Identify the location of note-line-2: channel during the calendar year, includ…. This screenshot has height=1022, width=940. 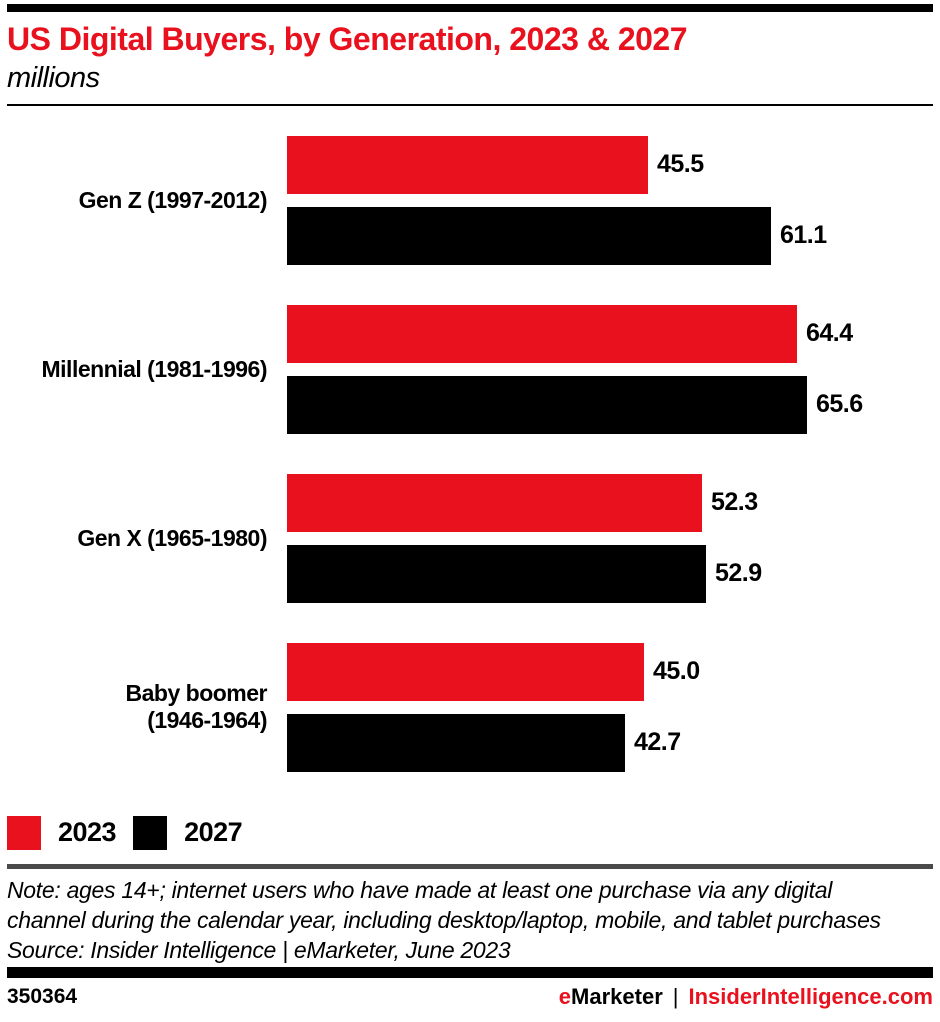
(444, 919).